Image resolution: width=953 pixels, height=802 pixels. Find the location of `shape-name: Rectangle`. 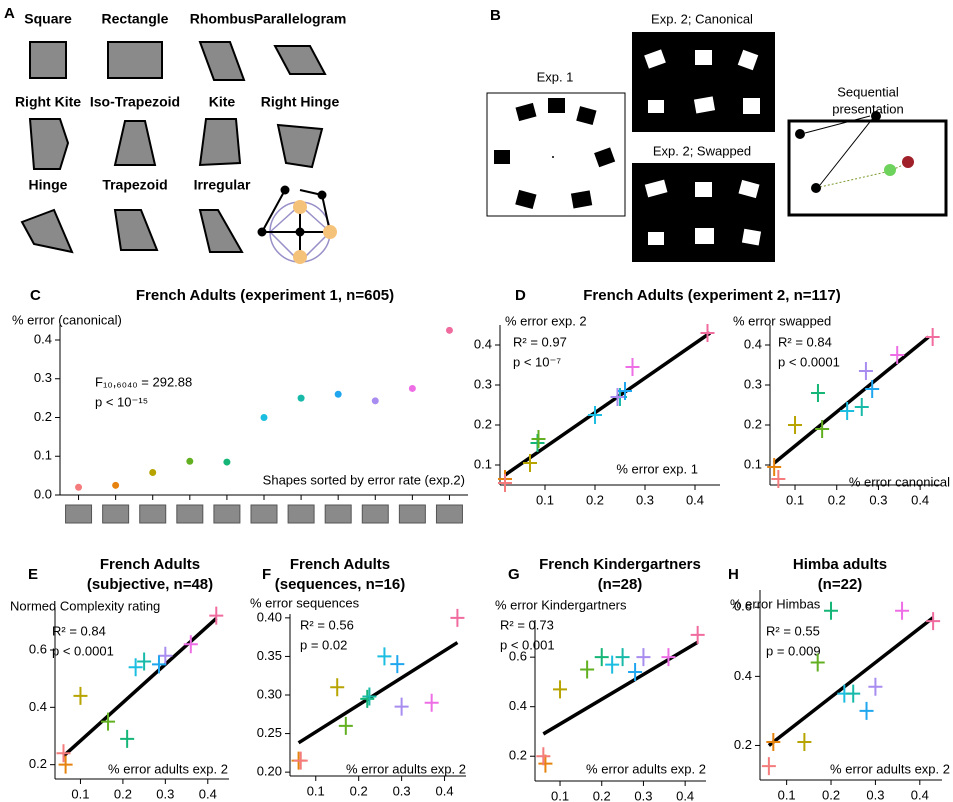

shape-name: Rectangle is located at coordinates (135, 19).